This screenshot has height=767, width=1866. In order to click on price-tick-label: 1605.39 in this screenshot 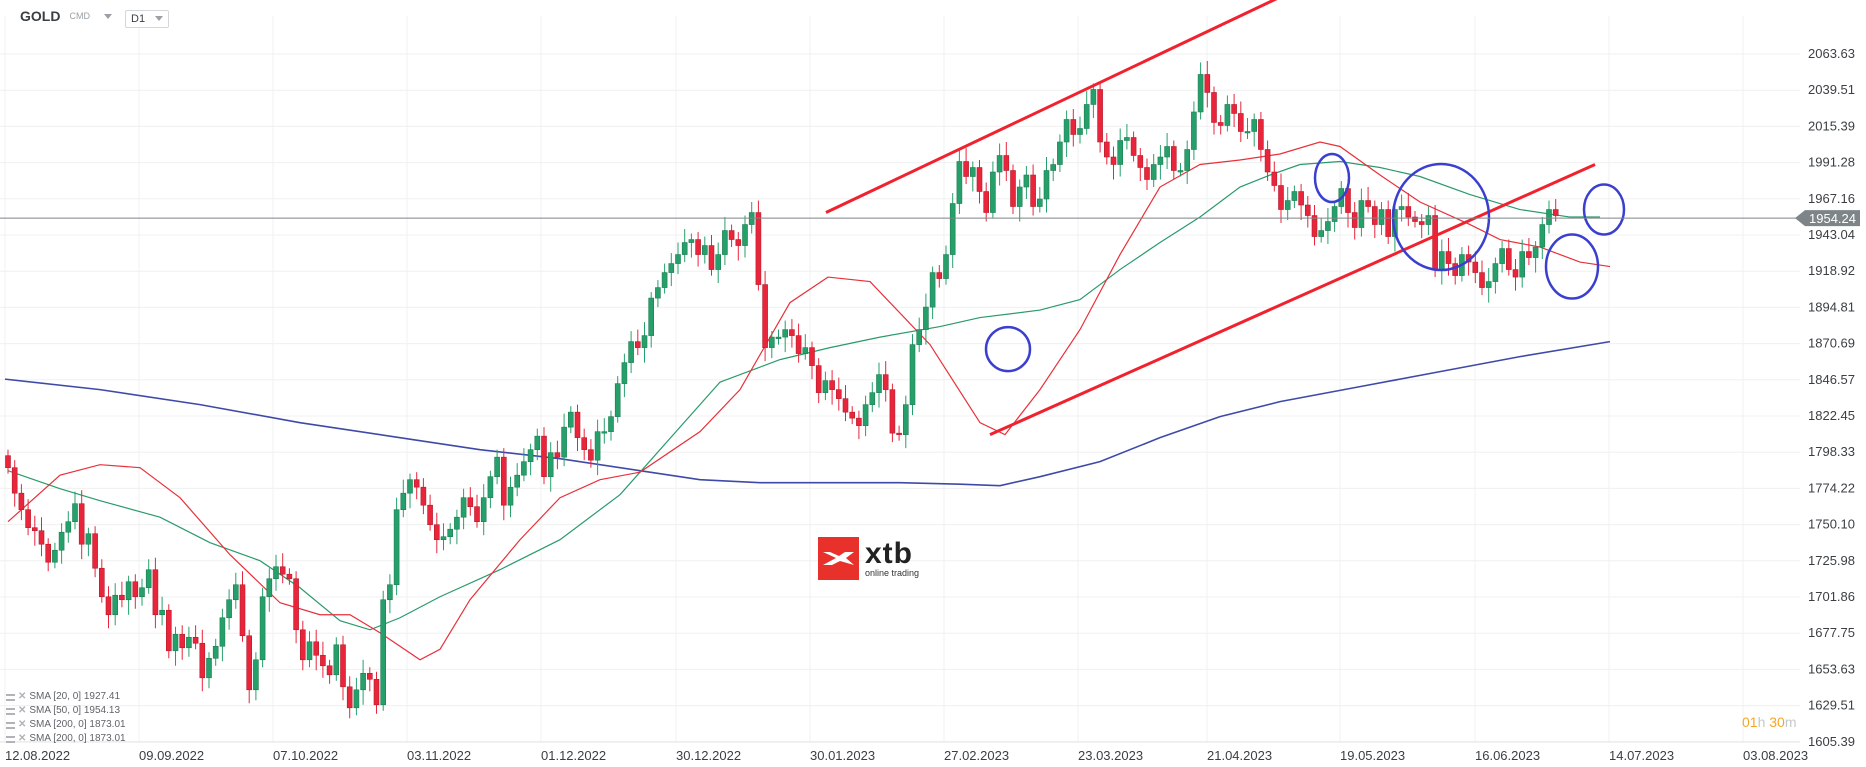, I will do `click(1831, 741)`.